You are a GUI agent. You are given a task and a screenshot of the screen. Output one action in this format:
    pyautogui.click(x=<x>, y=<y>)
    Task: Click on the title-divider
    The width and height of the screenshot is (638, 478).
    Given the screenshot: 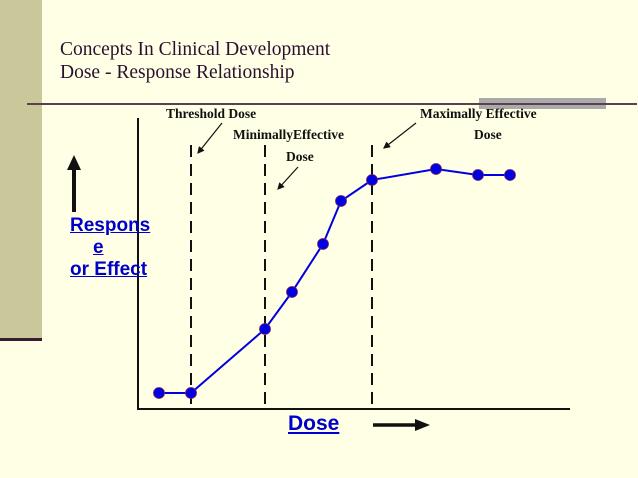 What is the action you would take?
    pyautogui.click(x=332, y=104)
    